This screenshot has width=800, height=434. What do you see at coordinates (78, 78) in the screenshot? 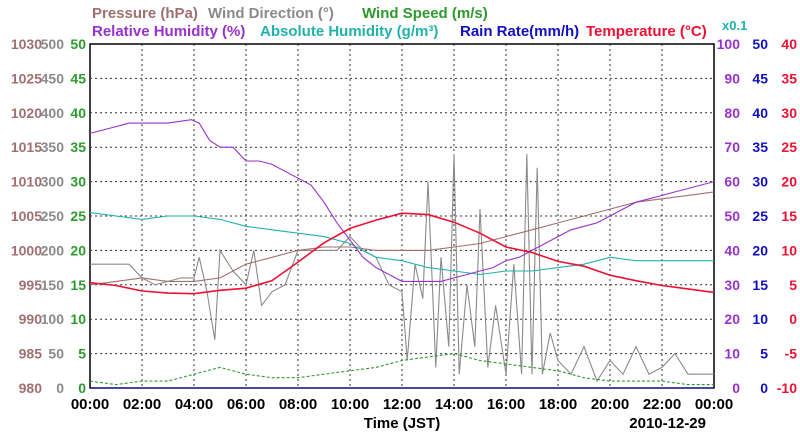
I see `wind-speed-tick-label: 45` at bounding box center [78, 78].